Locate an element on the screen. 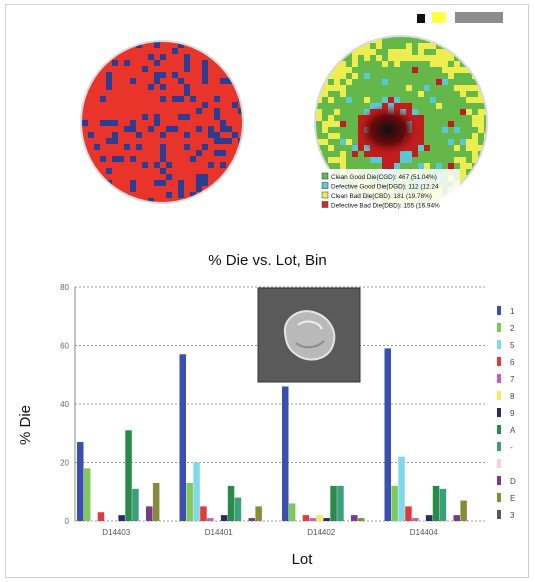 Image resolution: width=535 pixels, height=582 pixels. y-tick-label: 60 is located at coordinates (64, 346).